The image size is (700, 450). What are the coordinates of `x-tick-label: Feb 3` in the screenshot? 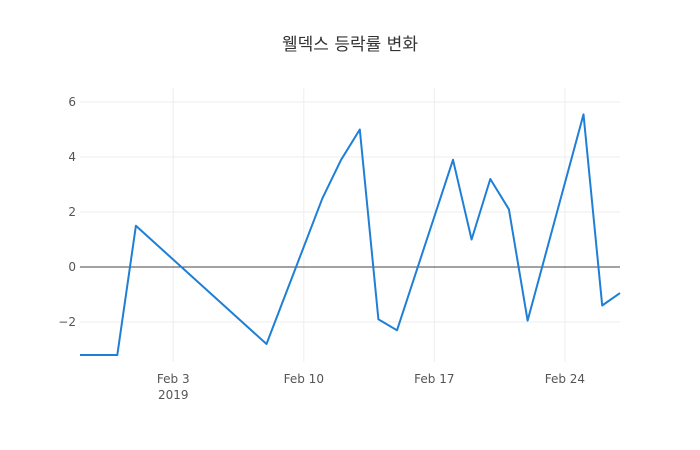 It's located at (173, 379).